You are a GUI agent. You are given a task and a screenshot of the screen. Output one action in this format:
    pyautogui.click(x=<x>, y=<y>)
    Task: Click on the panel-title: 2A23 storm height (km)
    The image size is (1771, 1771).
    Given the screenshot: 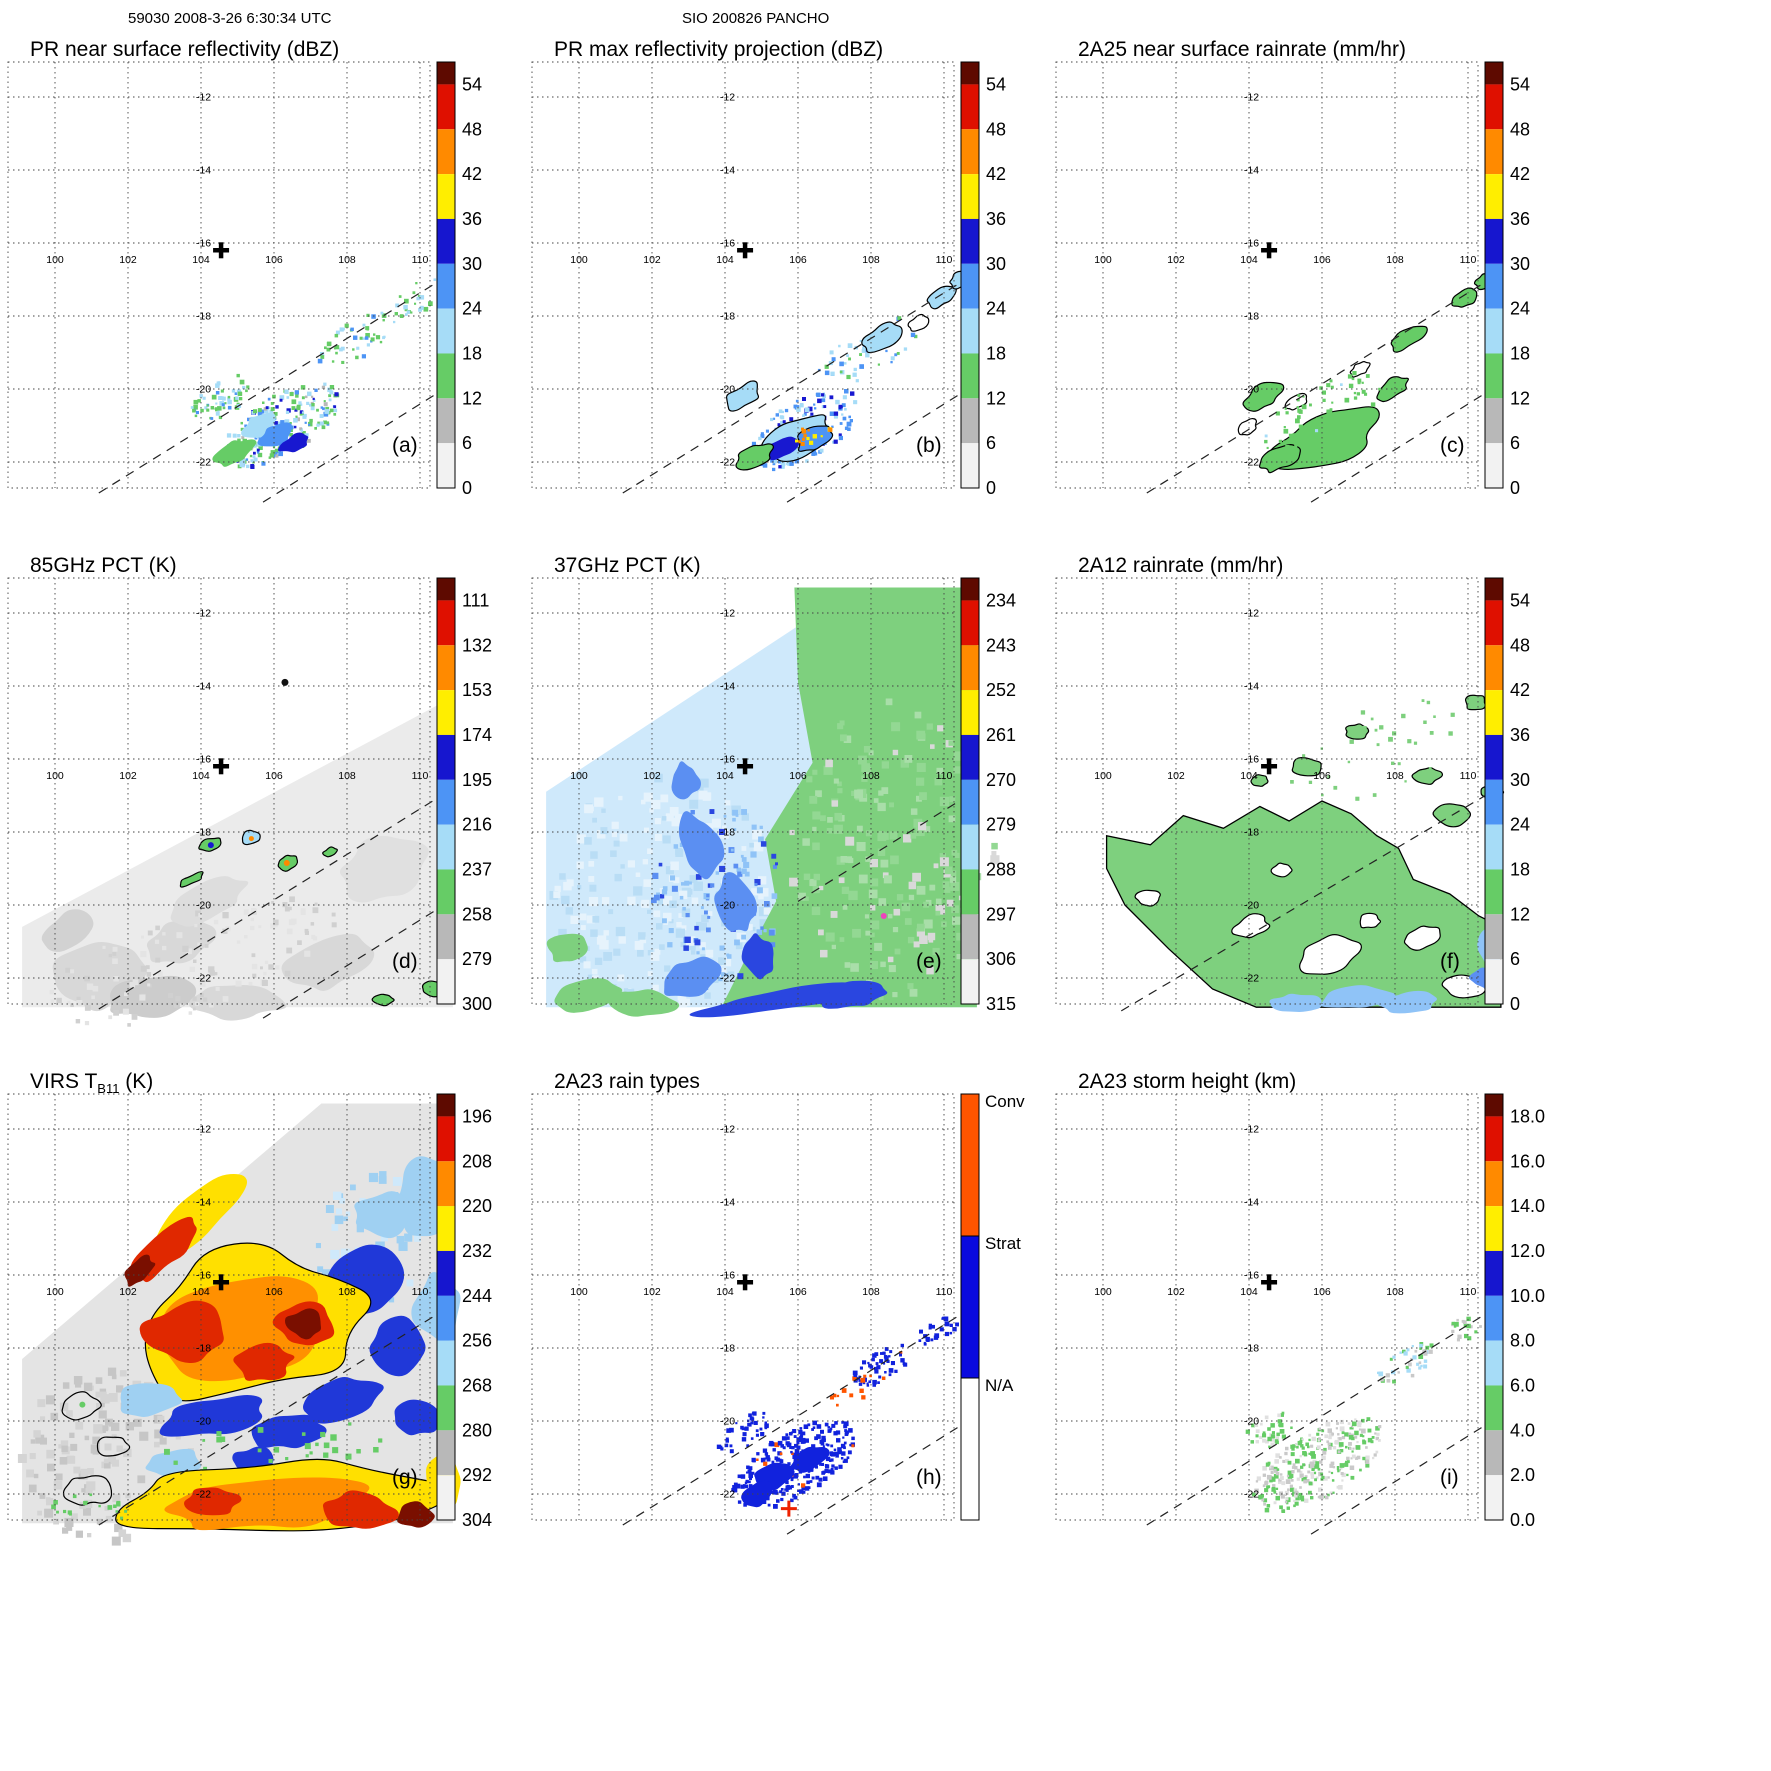 What is the action you would take?
    pyautogui.click(x=1187, y=1083)
    